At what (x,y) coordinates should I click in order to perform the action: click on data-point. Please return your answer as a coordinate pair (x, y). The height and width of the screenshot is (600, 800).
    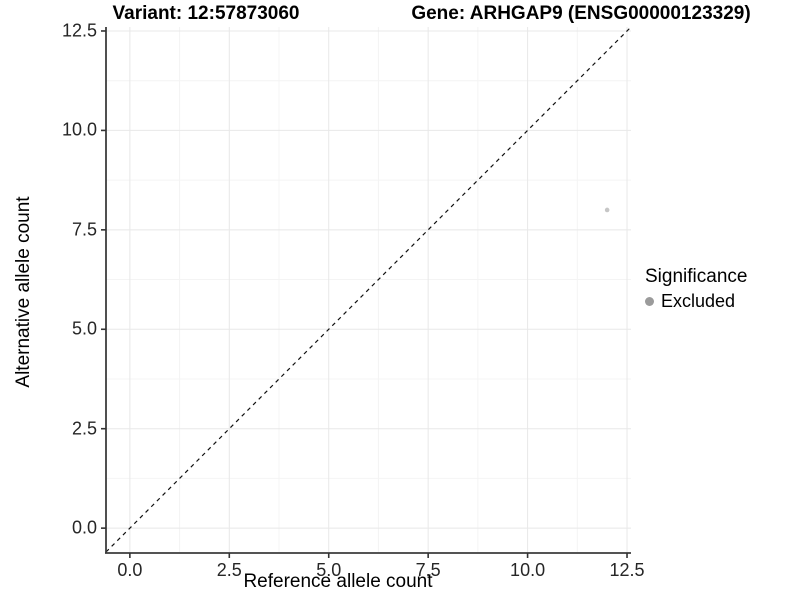
    Looking at the image, I should click on (607, 210).